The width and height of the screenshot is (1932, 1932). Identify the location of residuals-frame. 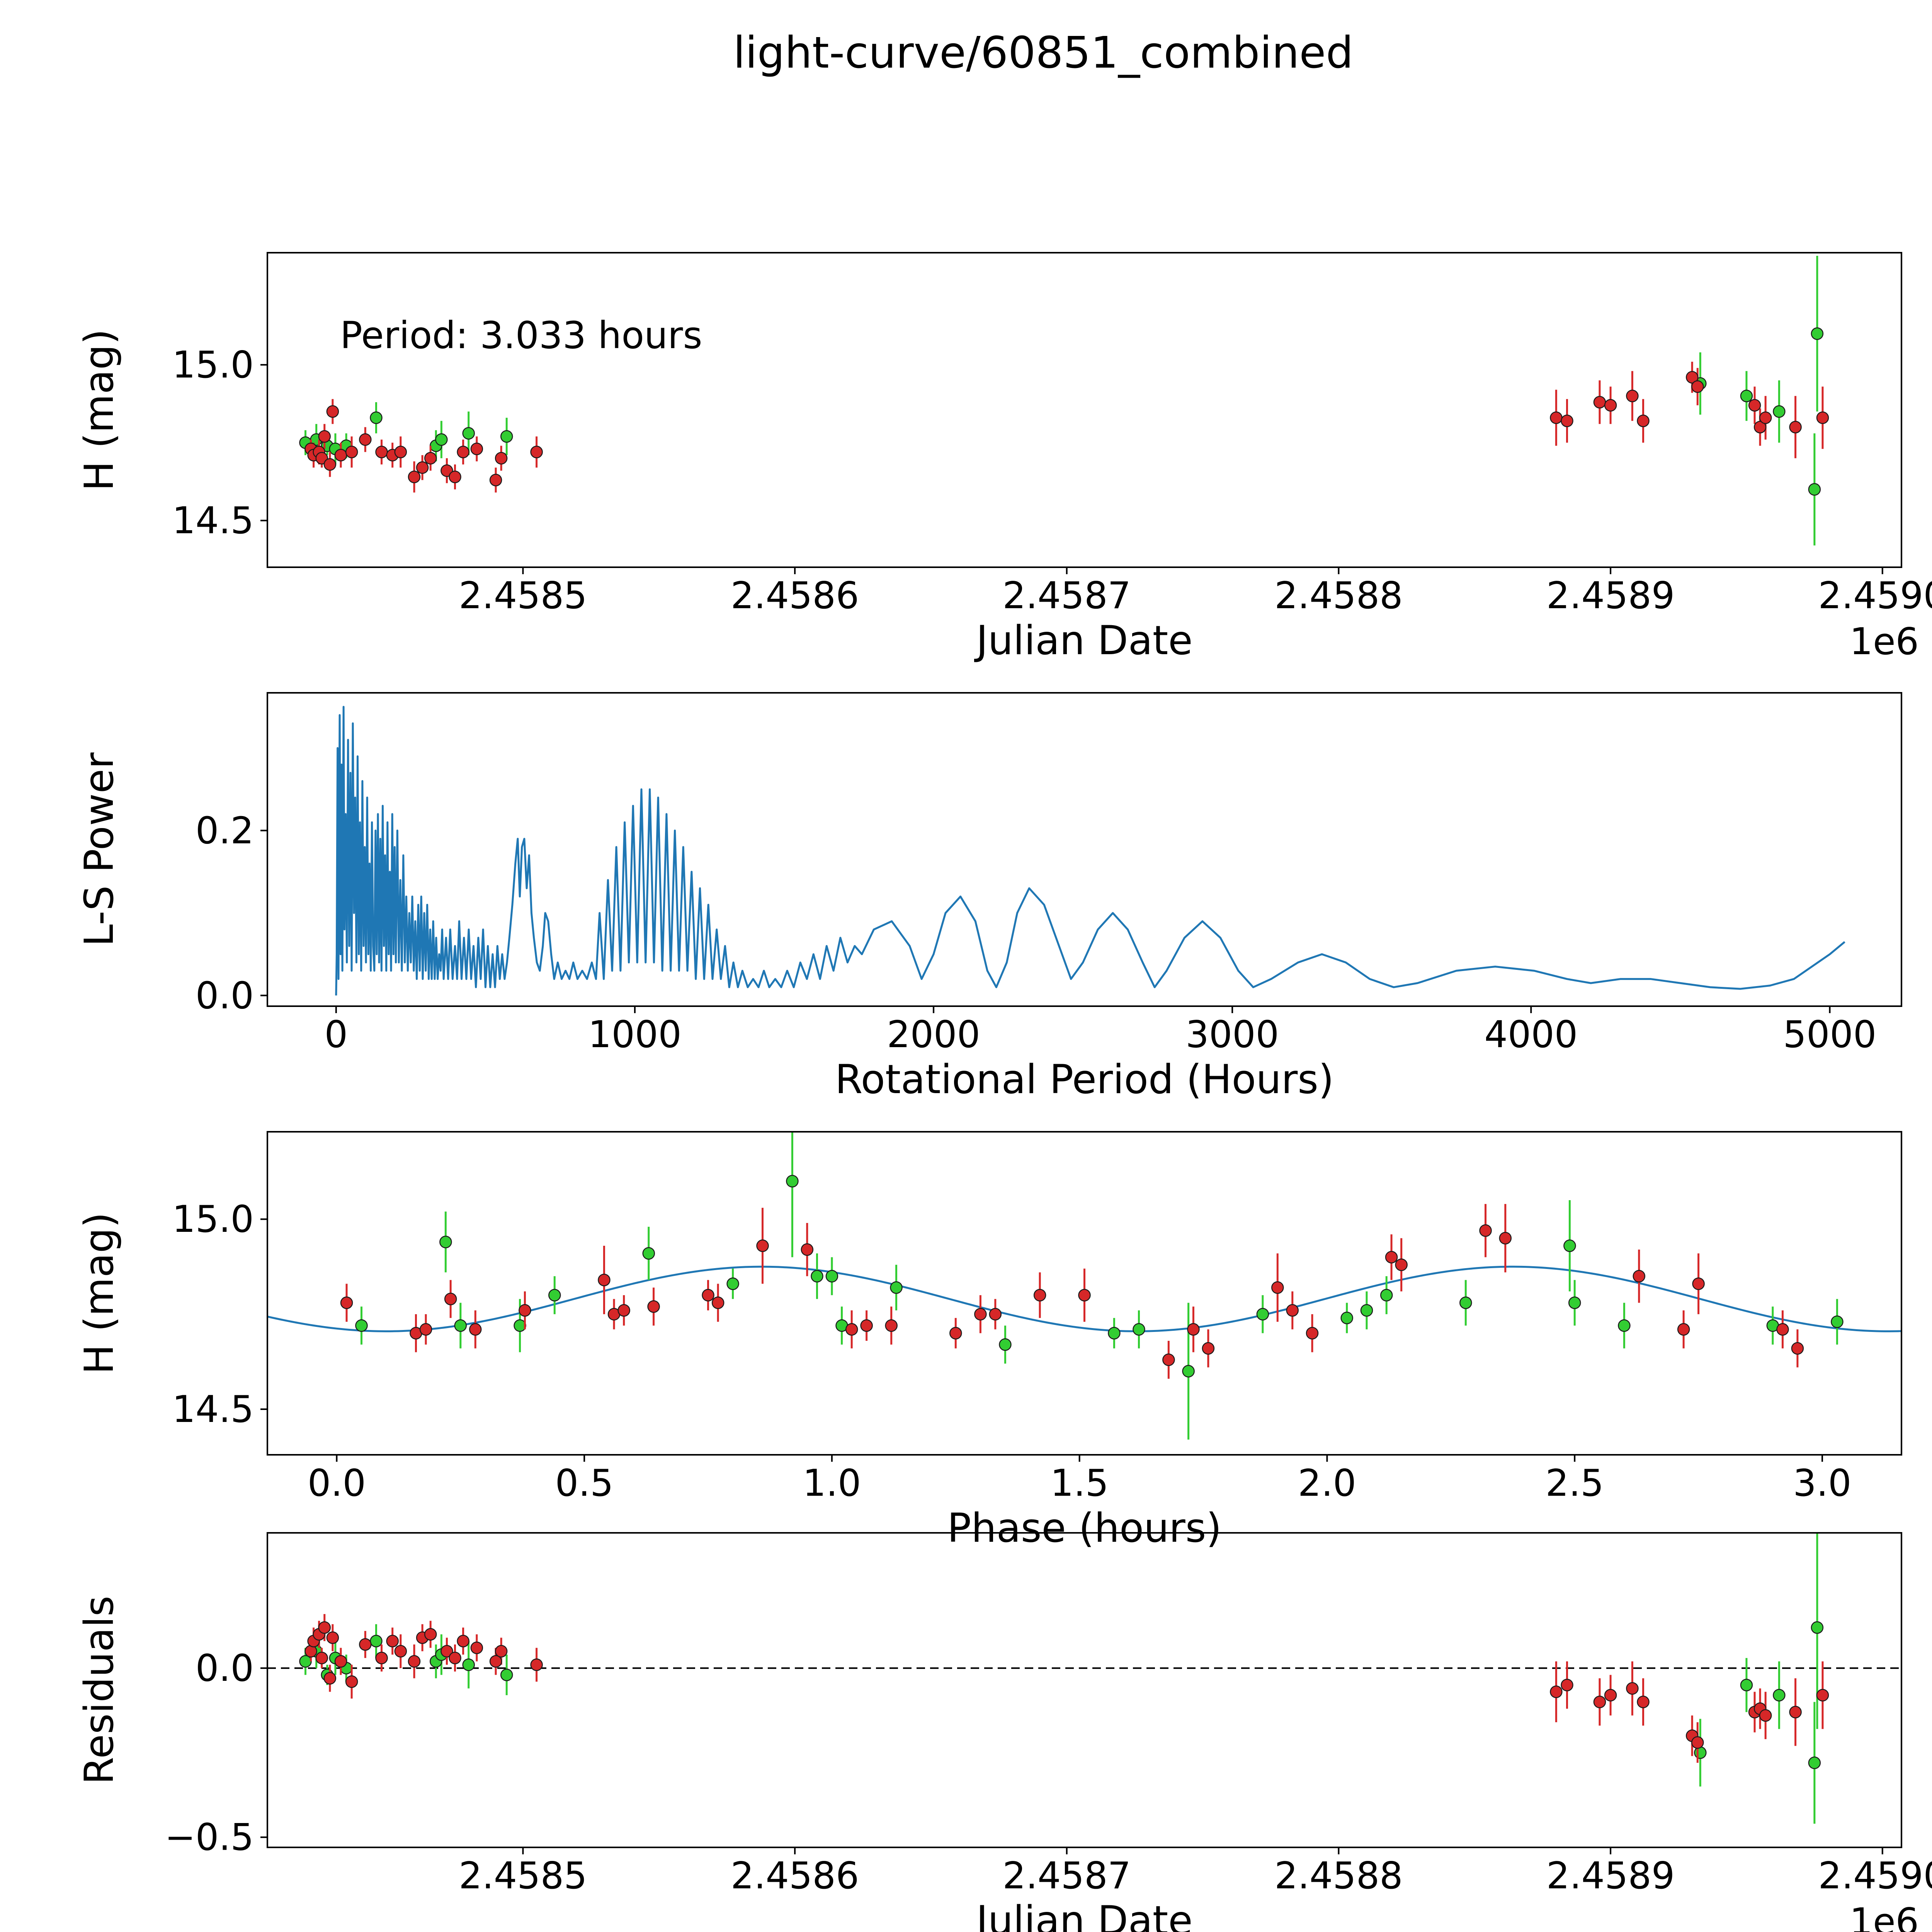
(1084, 1690).